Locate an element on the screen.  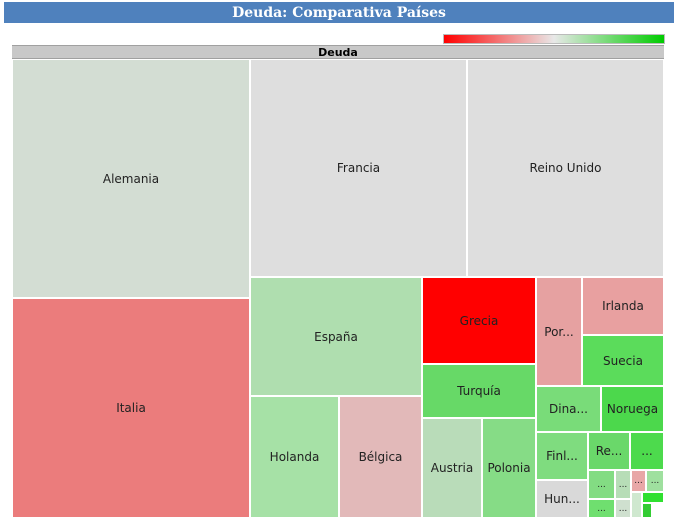
treemap-root-header: Deuda is located at coordinates (338, 52).